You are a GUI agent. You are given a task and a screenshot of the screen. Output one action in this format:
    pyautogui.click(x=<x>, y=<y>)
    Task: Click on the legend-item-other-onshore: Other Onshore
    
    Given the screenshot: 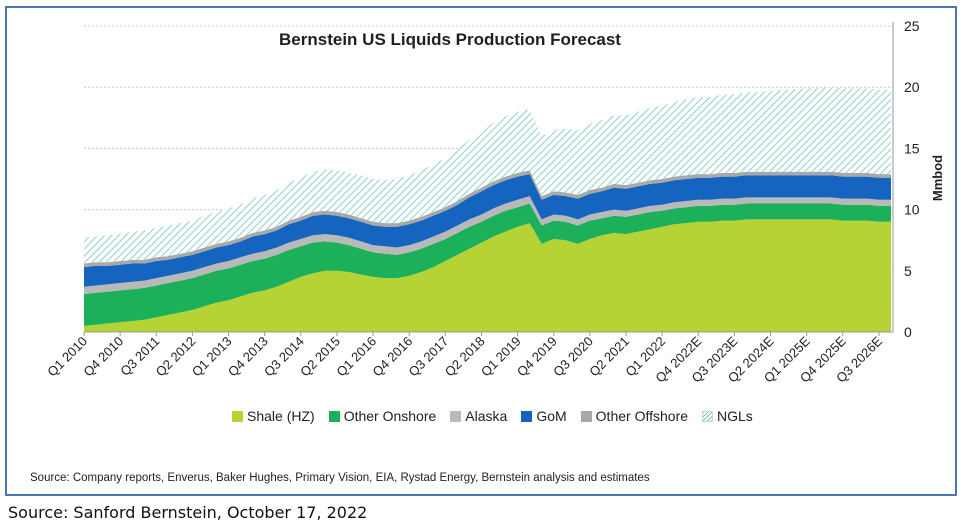 What is the action you would take?
    pyautogui.click(x=382, y=416)
    